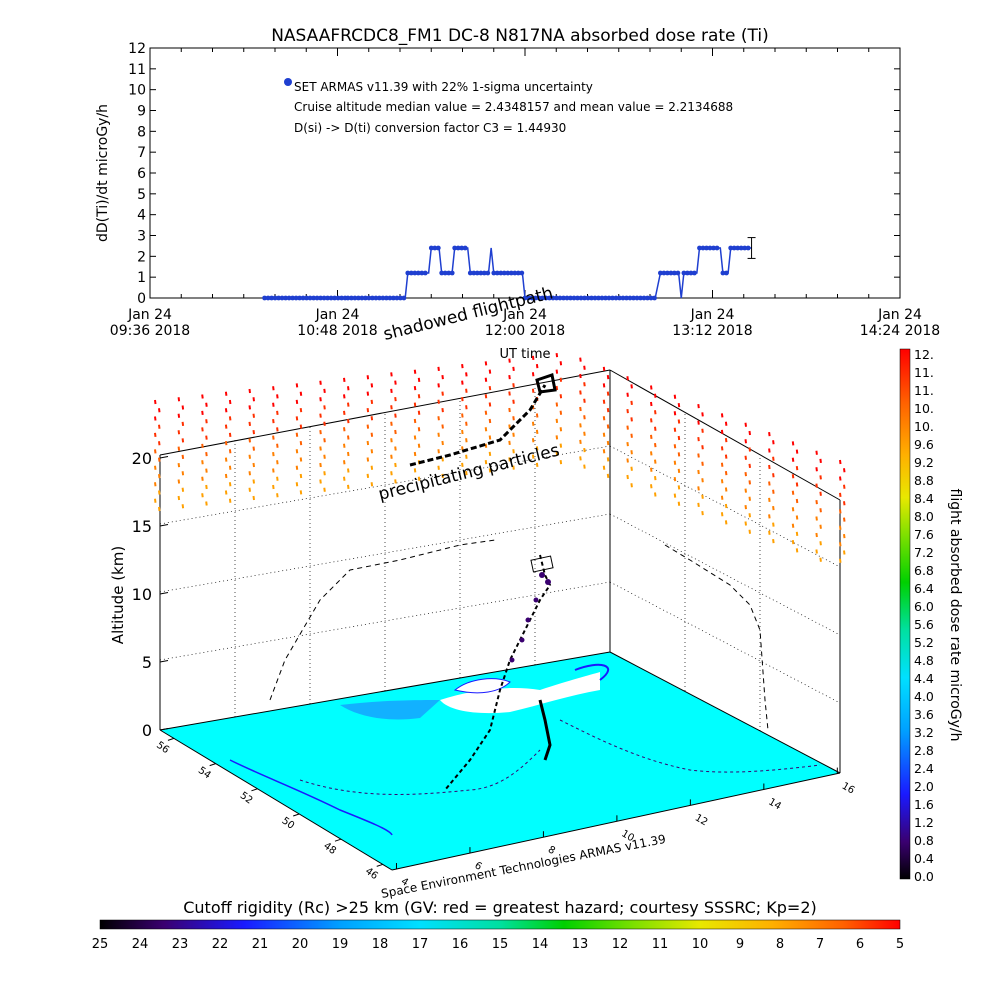  Describe the element at coordinates (380, 944) in the screenshot. I see `rigidity-tick-label: 18` at that location.